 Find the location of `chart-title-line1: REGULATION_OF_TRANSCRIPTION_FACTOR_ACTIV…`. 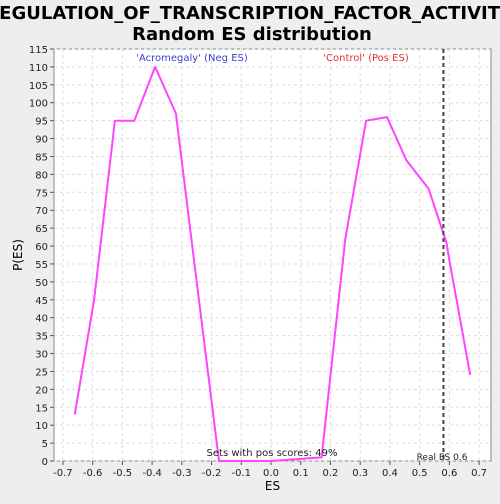

chart-title-line1: REGULATION_OF_TRANSCRIPTION_FACTOR_ACTIV… is located at coordinates (250, 13).